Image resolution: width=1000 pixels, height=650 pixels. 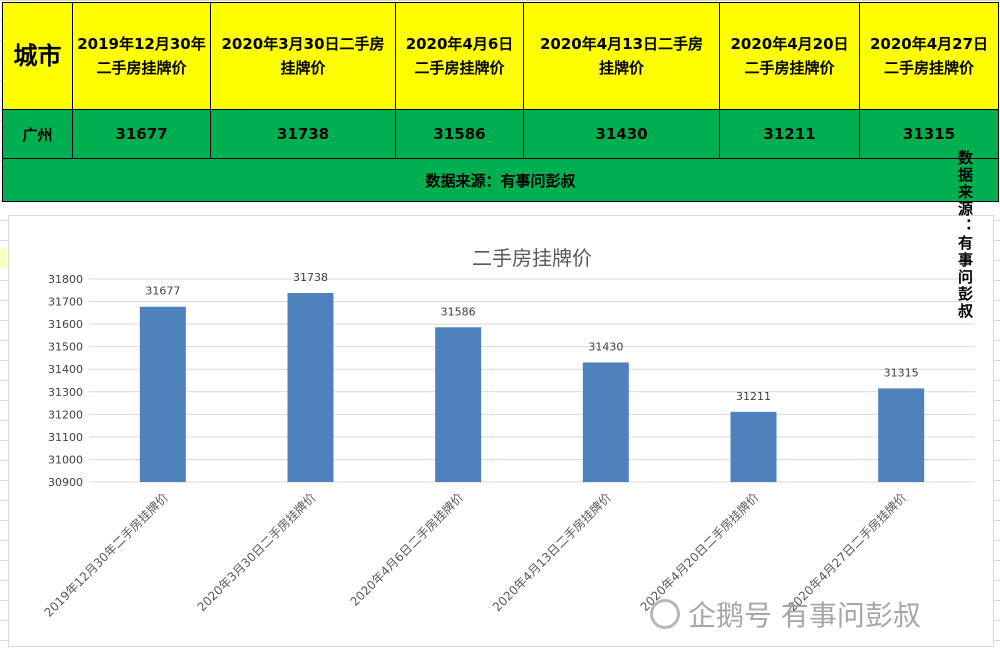 I want to click on header-date-4: 2020年4月13日二手房 挂牌价, so click(x=621, y=56).